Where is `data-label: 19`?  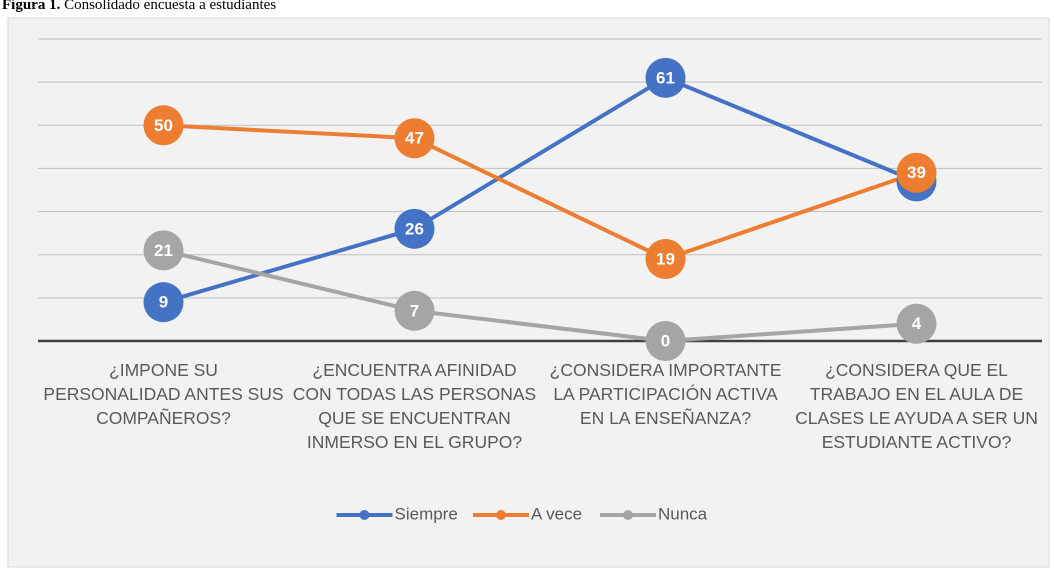
data-label: 19 is located at coordinates (665, 259).